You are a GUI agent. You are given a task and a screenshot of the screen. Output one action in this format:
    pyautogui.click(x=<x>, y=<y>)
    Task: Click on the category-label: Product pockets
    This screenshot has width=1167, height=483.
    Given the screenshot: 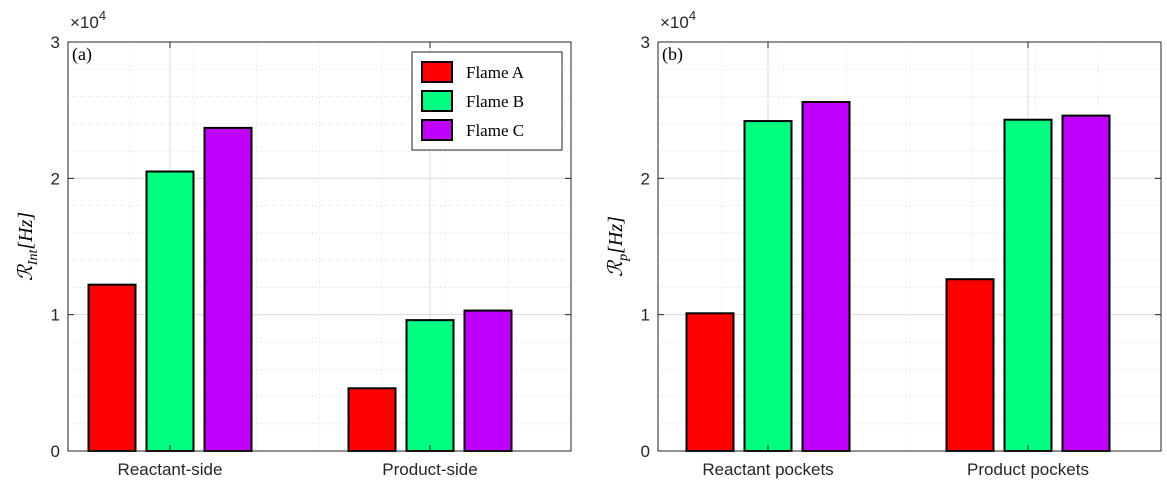 What is the action you would take?
    pyautogui.click(x=1028, y=469)
    